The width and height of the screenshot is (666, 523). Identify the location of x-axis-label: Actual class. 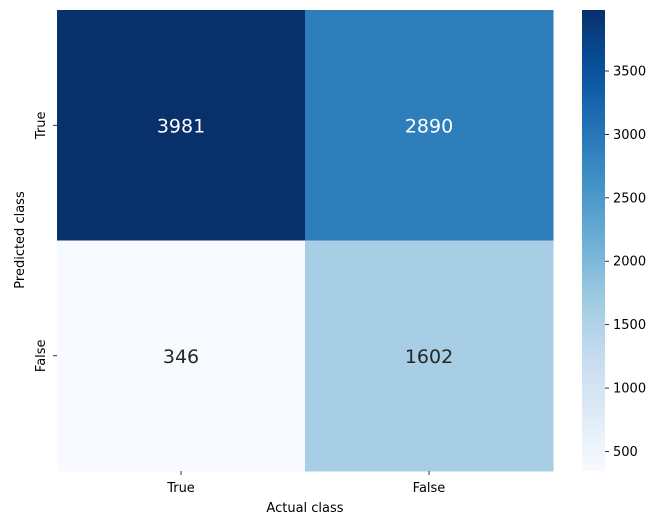
(304, 508).